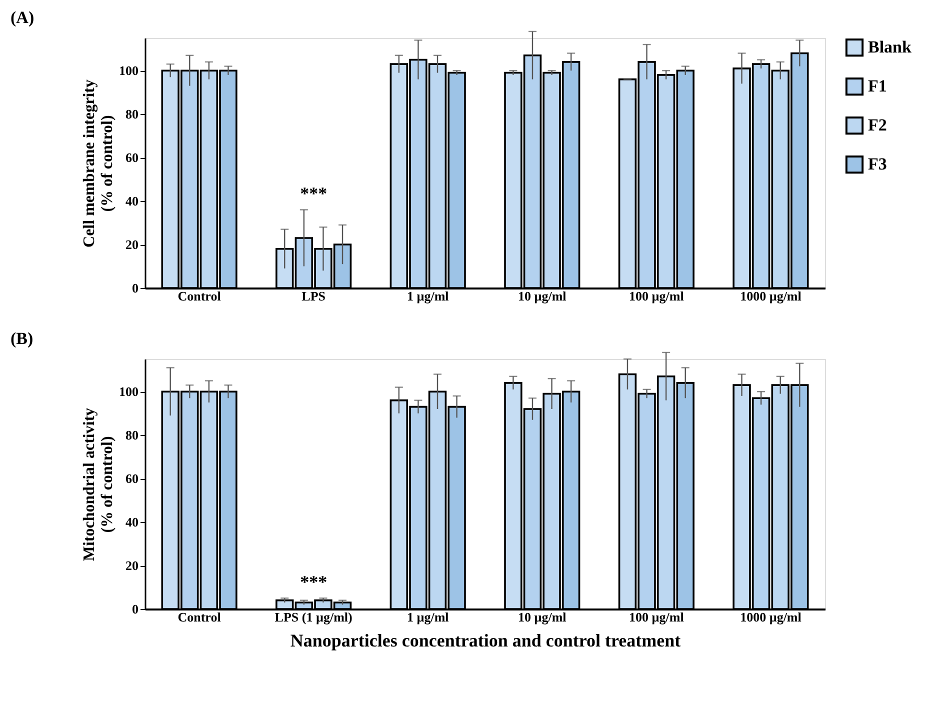  What do you see at coordinates (877, 164) in the screenshot?
I see `legend-label: F3` at bounding box center [877, 164].